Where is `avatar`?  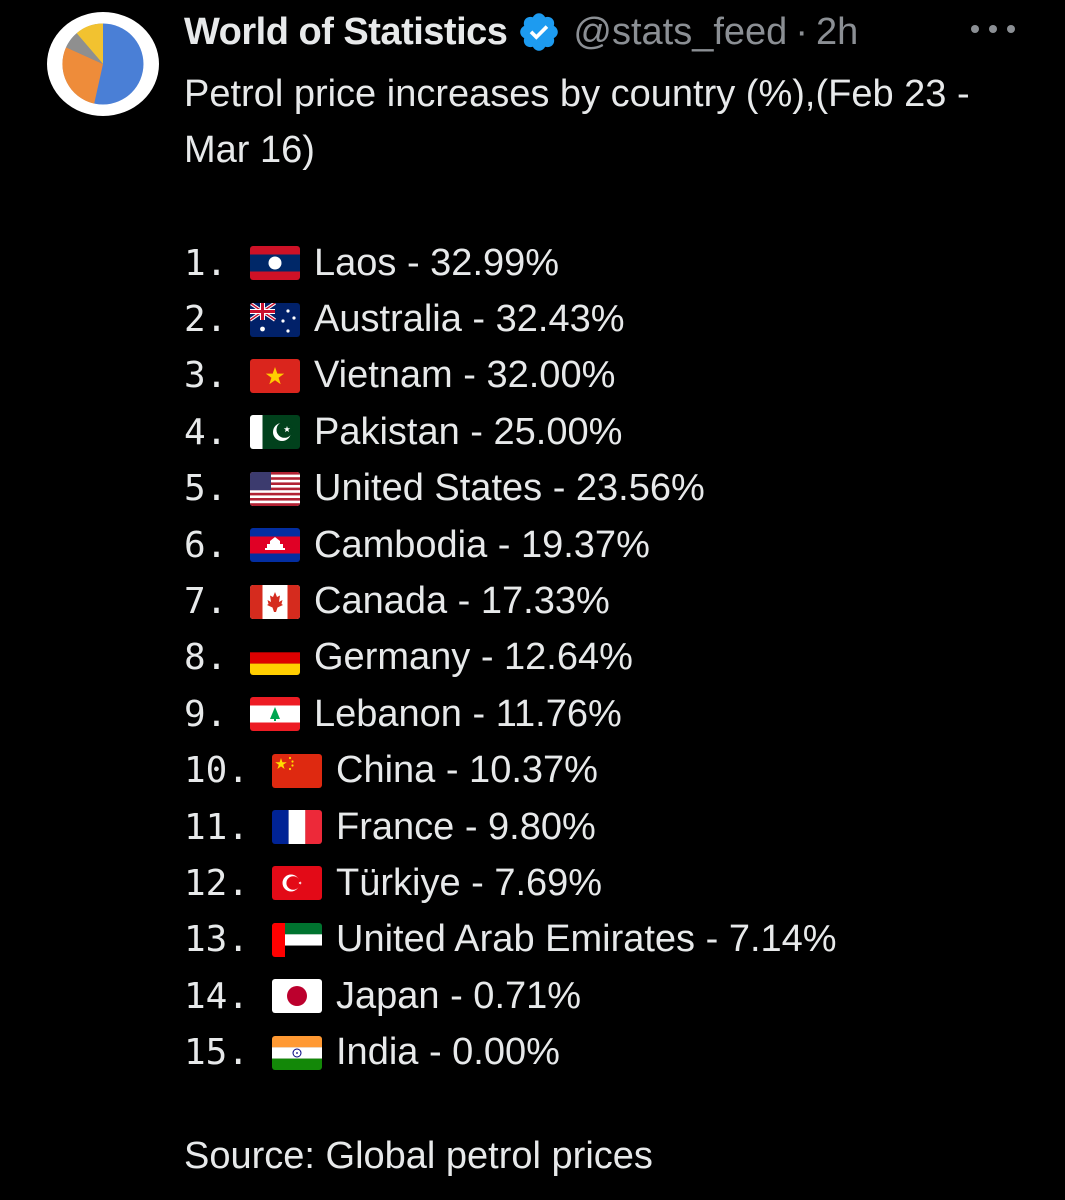 avatar is located at coordinates (103, 64).